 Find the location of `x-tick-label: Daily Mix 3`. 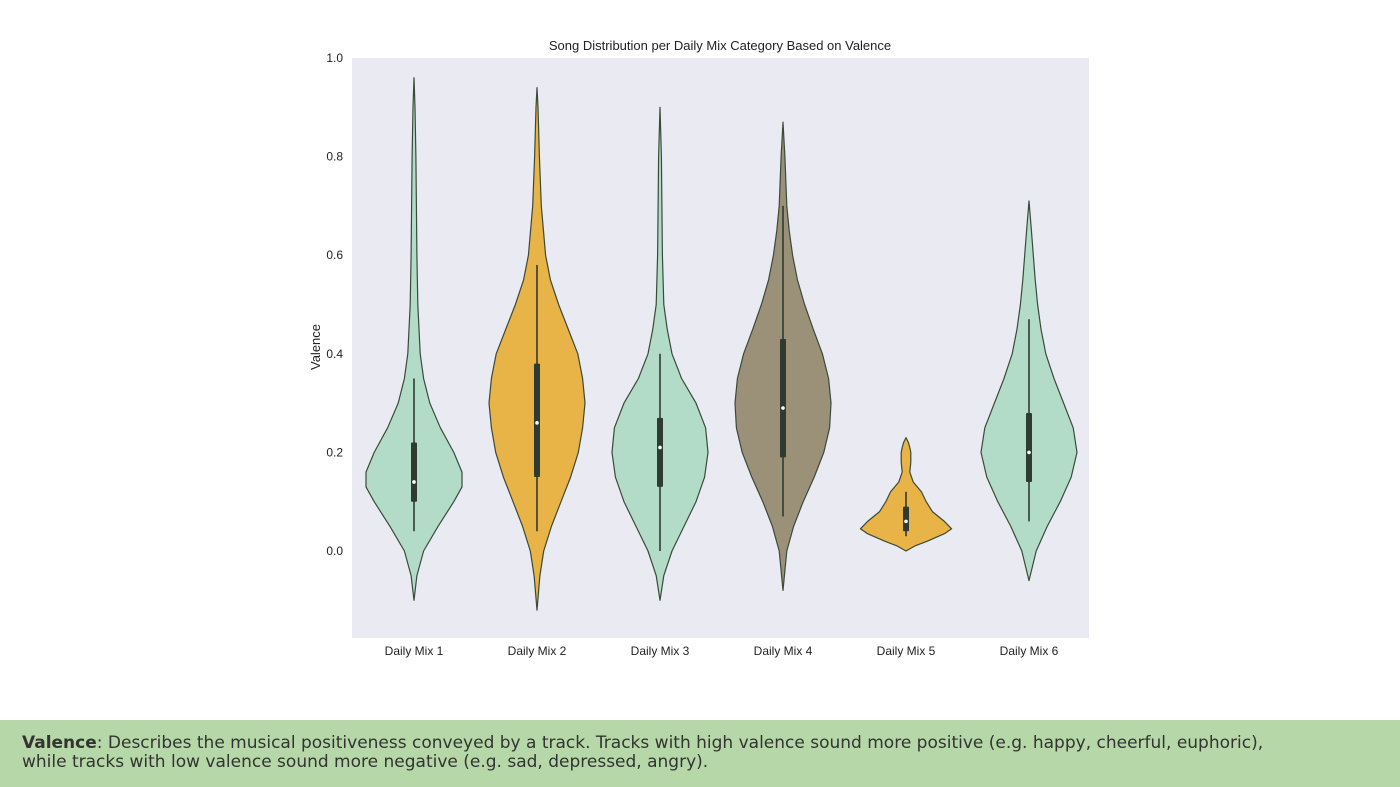

x-tick-label: Daily Mix 3 is located at coordinates (660, 651).